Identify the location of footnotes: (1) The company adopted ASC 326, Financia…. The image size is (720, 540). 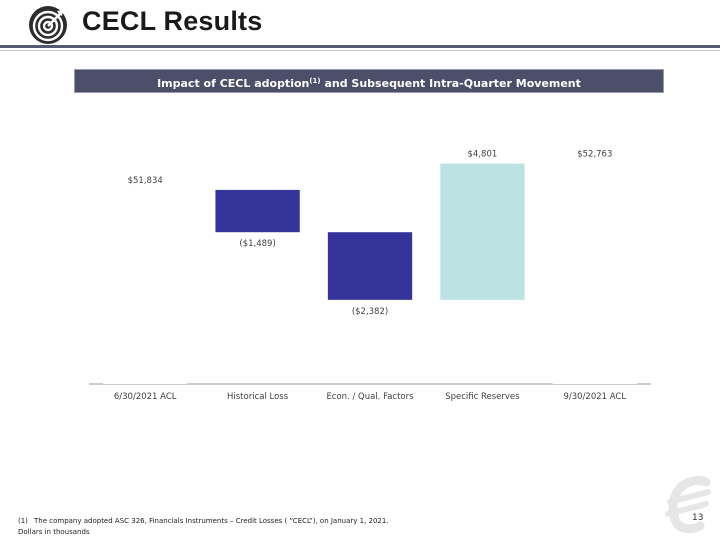
(318, 527).